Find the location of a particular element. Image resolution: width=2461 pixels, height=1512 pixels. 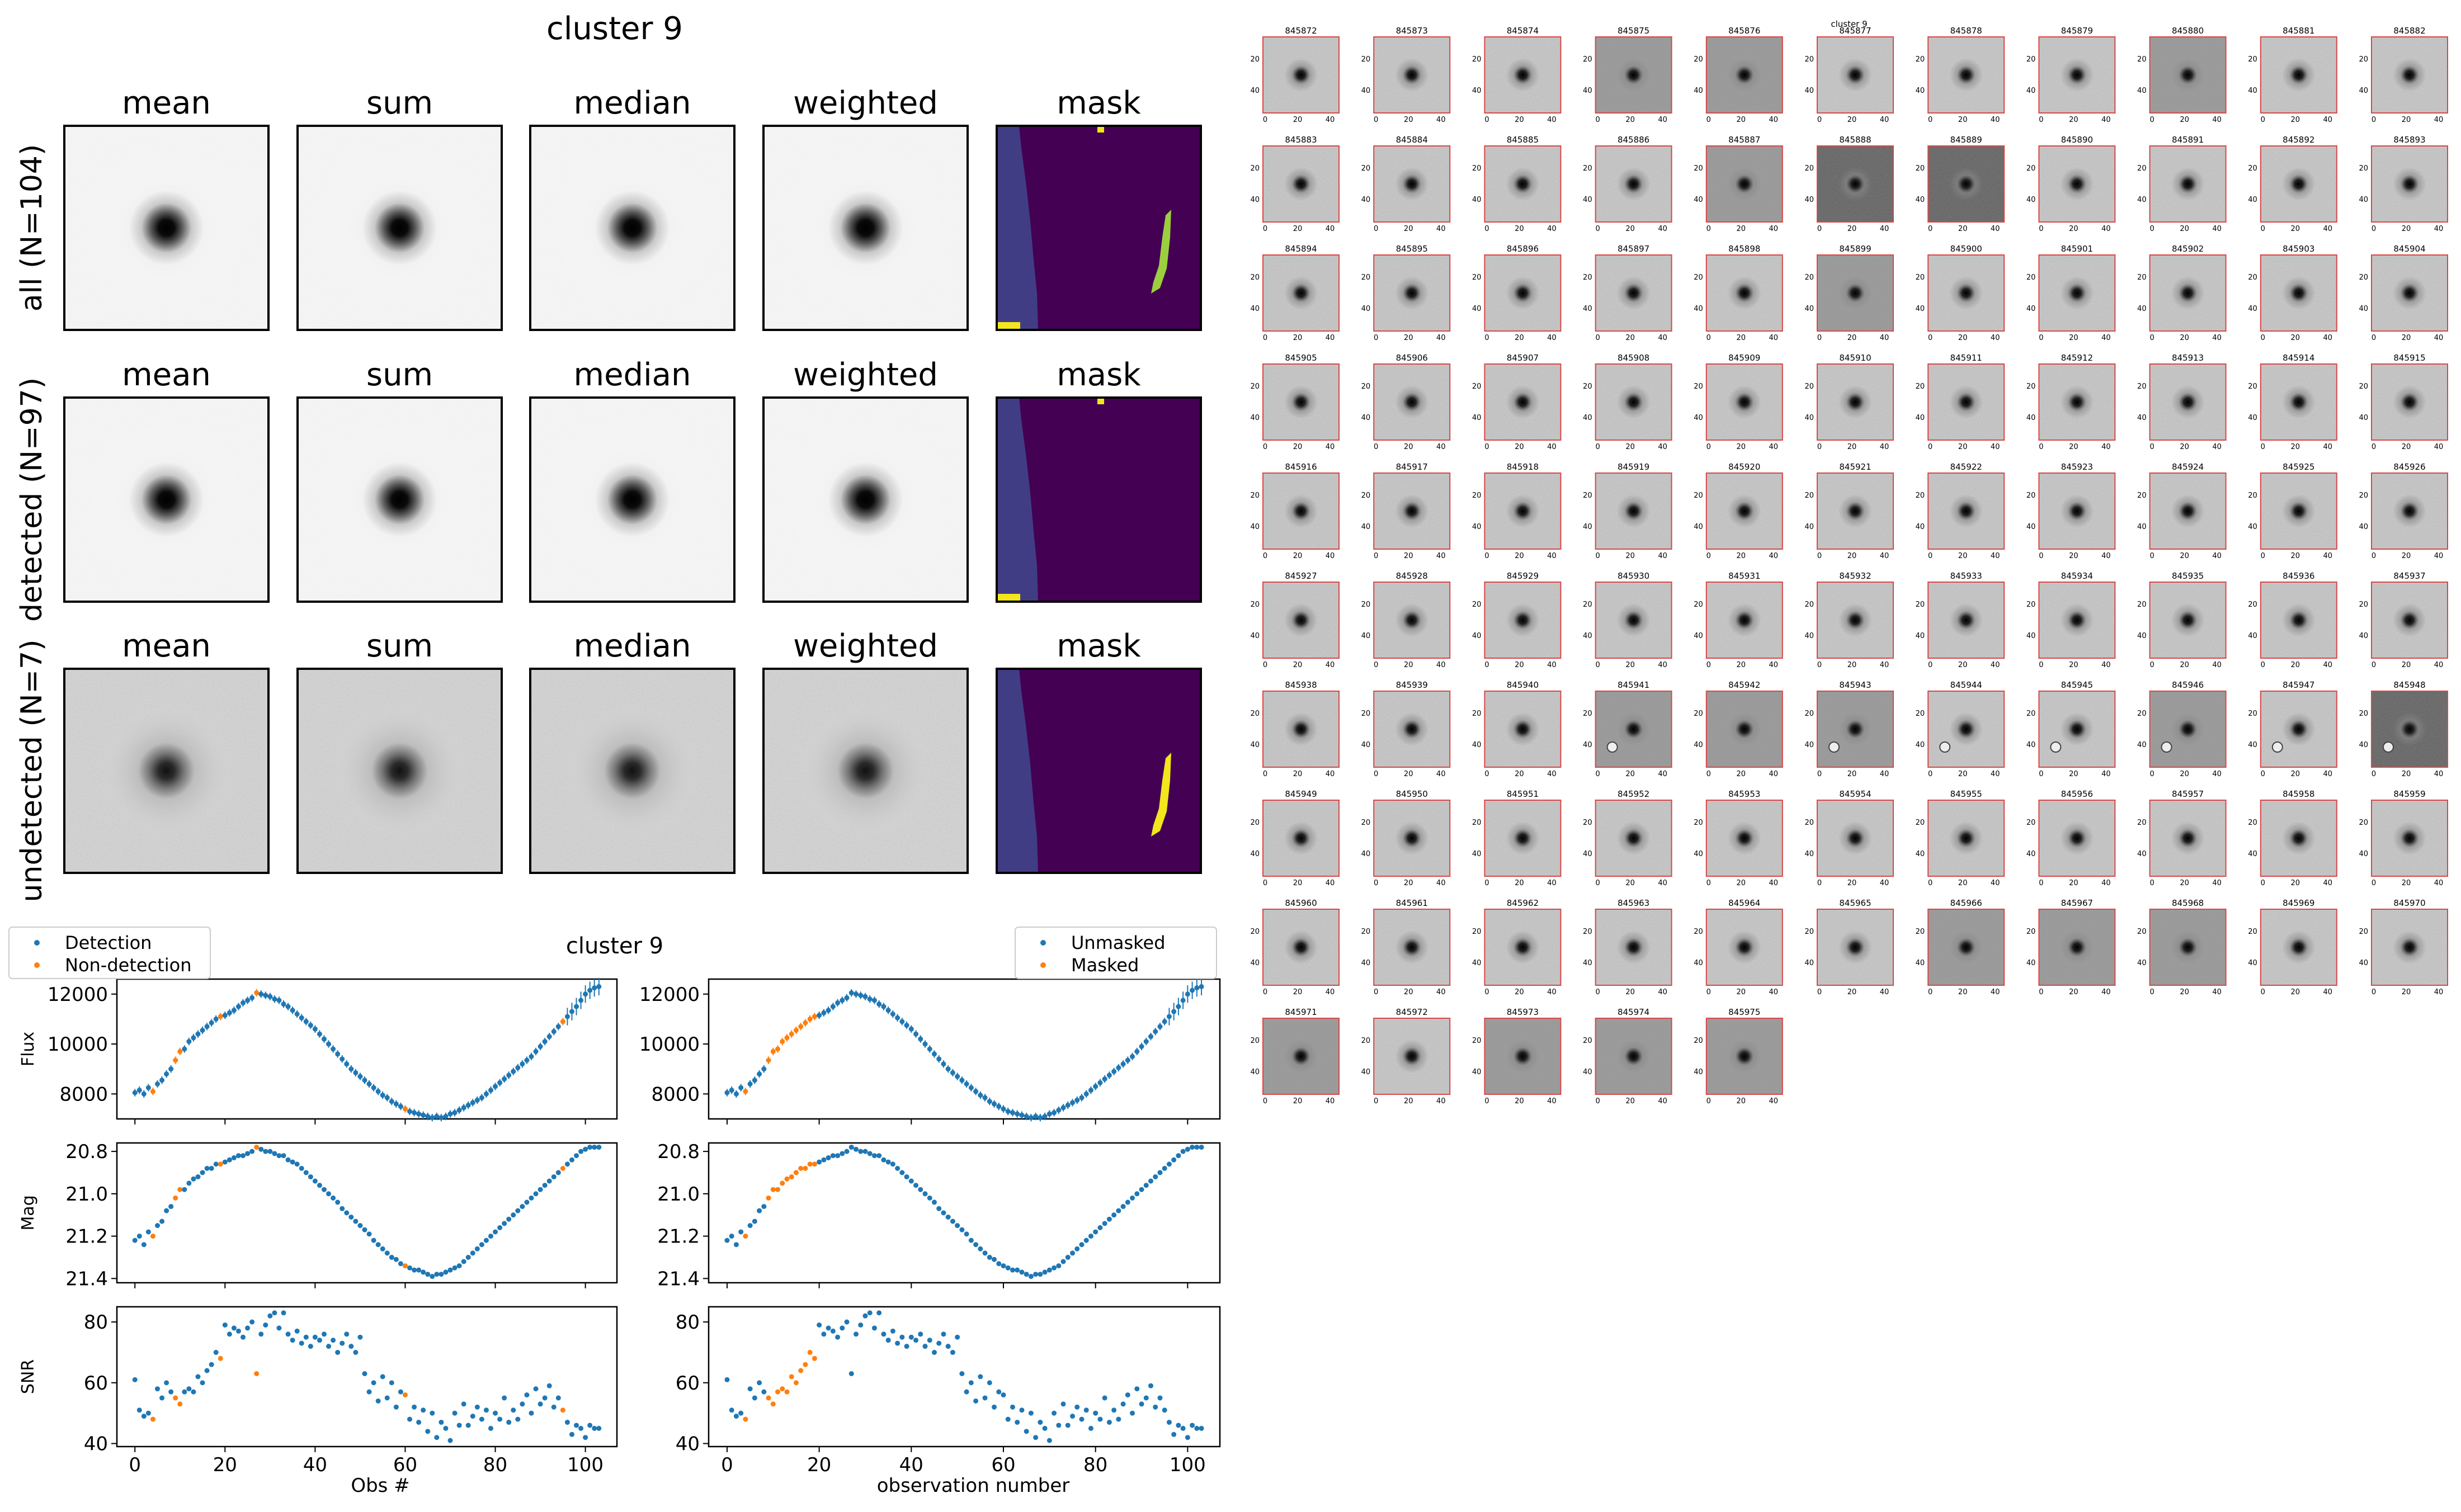

thumbnail-cell: 845959 20 40 0 20 40 is located at coordinates (2403, 838).